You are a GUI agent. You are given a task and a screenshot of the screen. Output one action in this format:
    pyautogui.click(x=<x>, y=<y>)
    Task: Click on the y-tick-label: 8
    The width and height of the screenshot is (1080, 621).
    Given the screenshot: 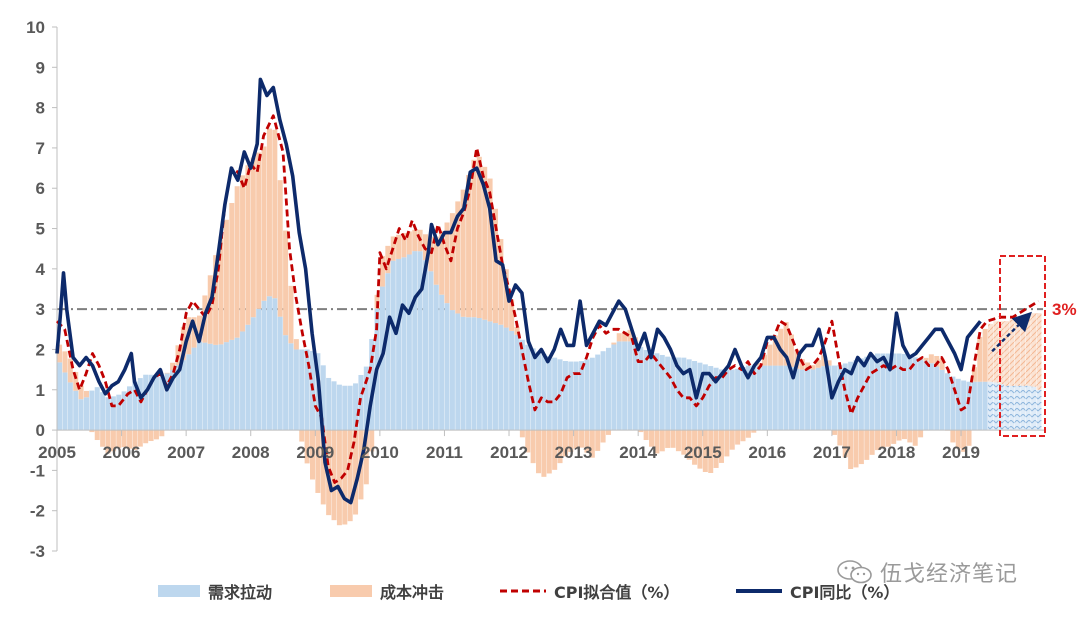 What is the action you would take?
    pyautogui.click(x=40, y=108)
    